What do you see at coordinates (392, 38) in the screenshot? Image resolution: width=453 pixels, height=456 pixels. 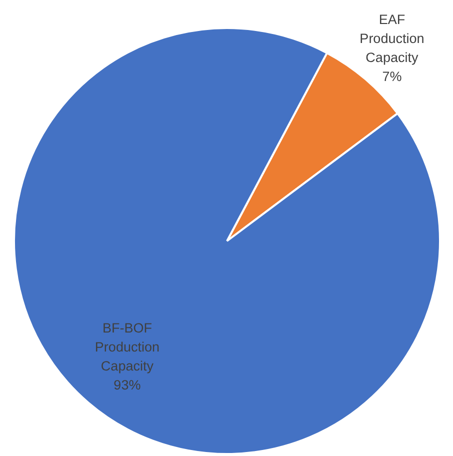 I see `slice-label: EAF Production Capacity` at bounding box center [392, 38].